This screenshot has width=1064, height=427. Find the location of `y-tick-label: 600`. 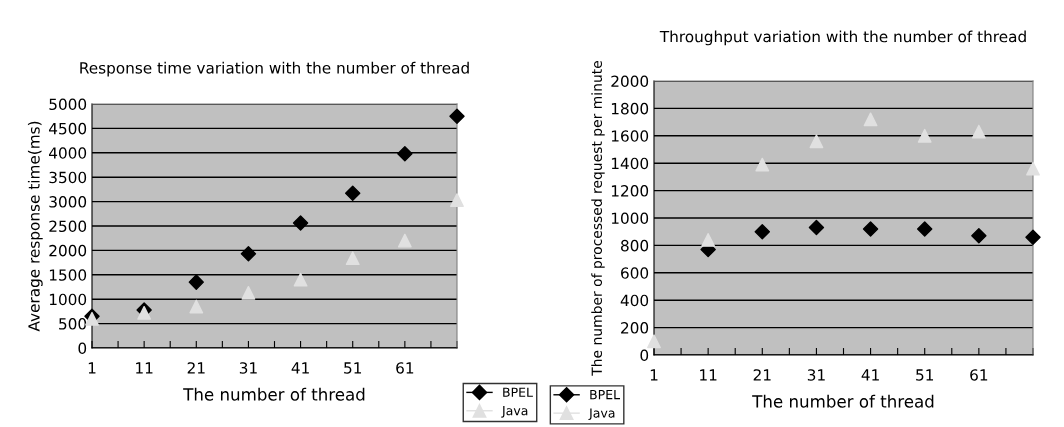

y-tick-label: 600 is located at coordinates (635, 273).